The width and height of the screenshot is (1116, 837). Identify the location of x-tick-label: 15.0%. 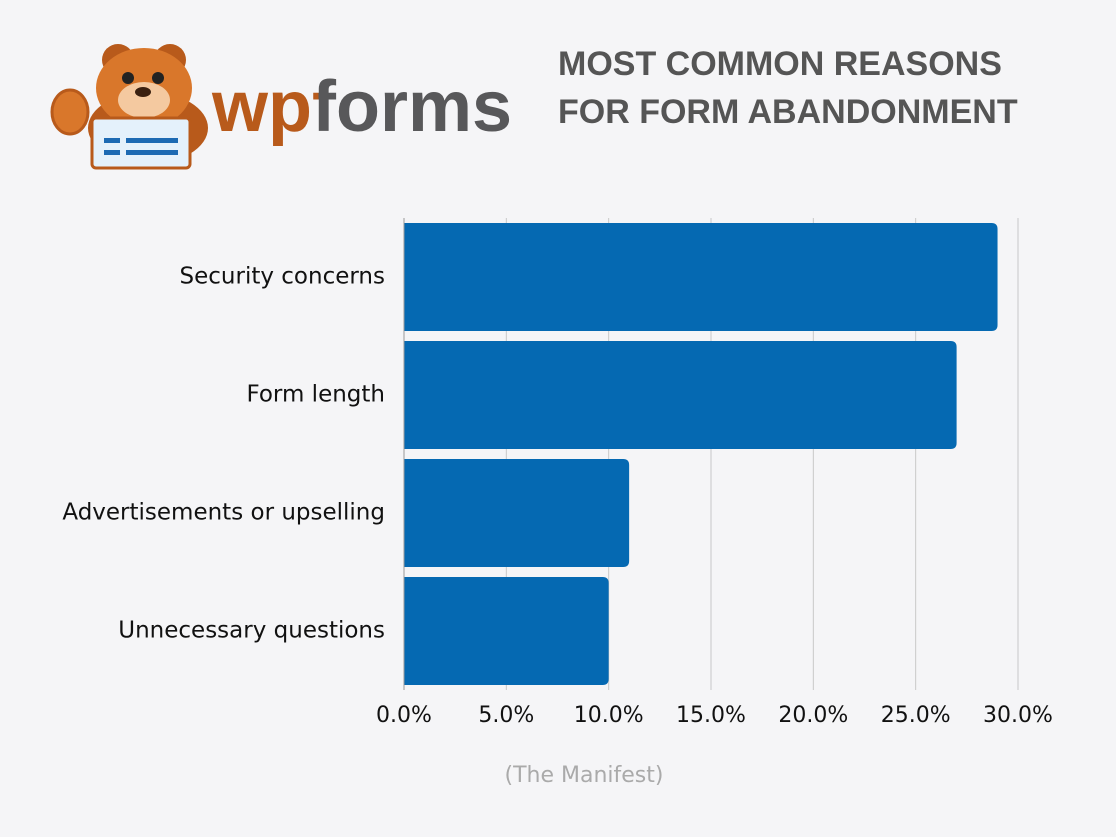
(711, 715).